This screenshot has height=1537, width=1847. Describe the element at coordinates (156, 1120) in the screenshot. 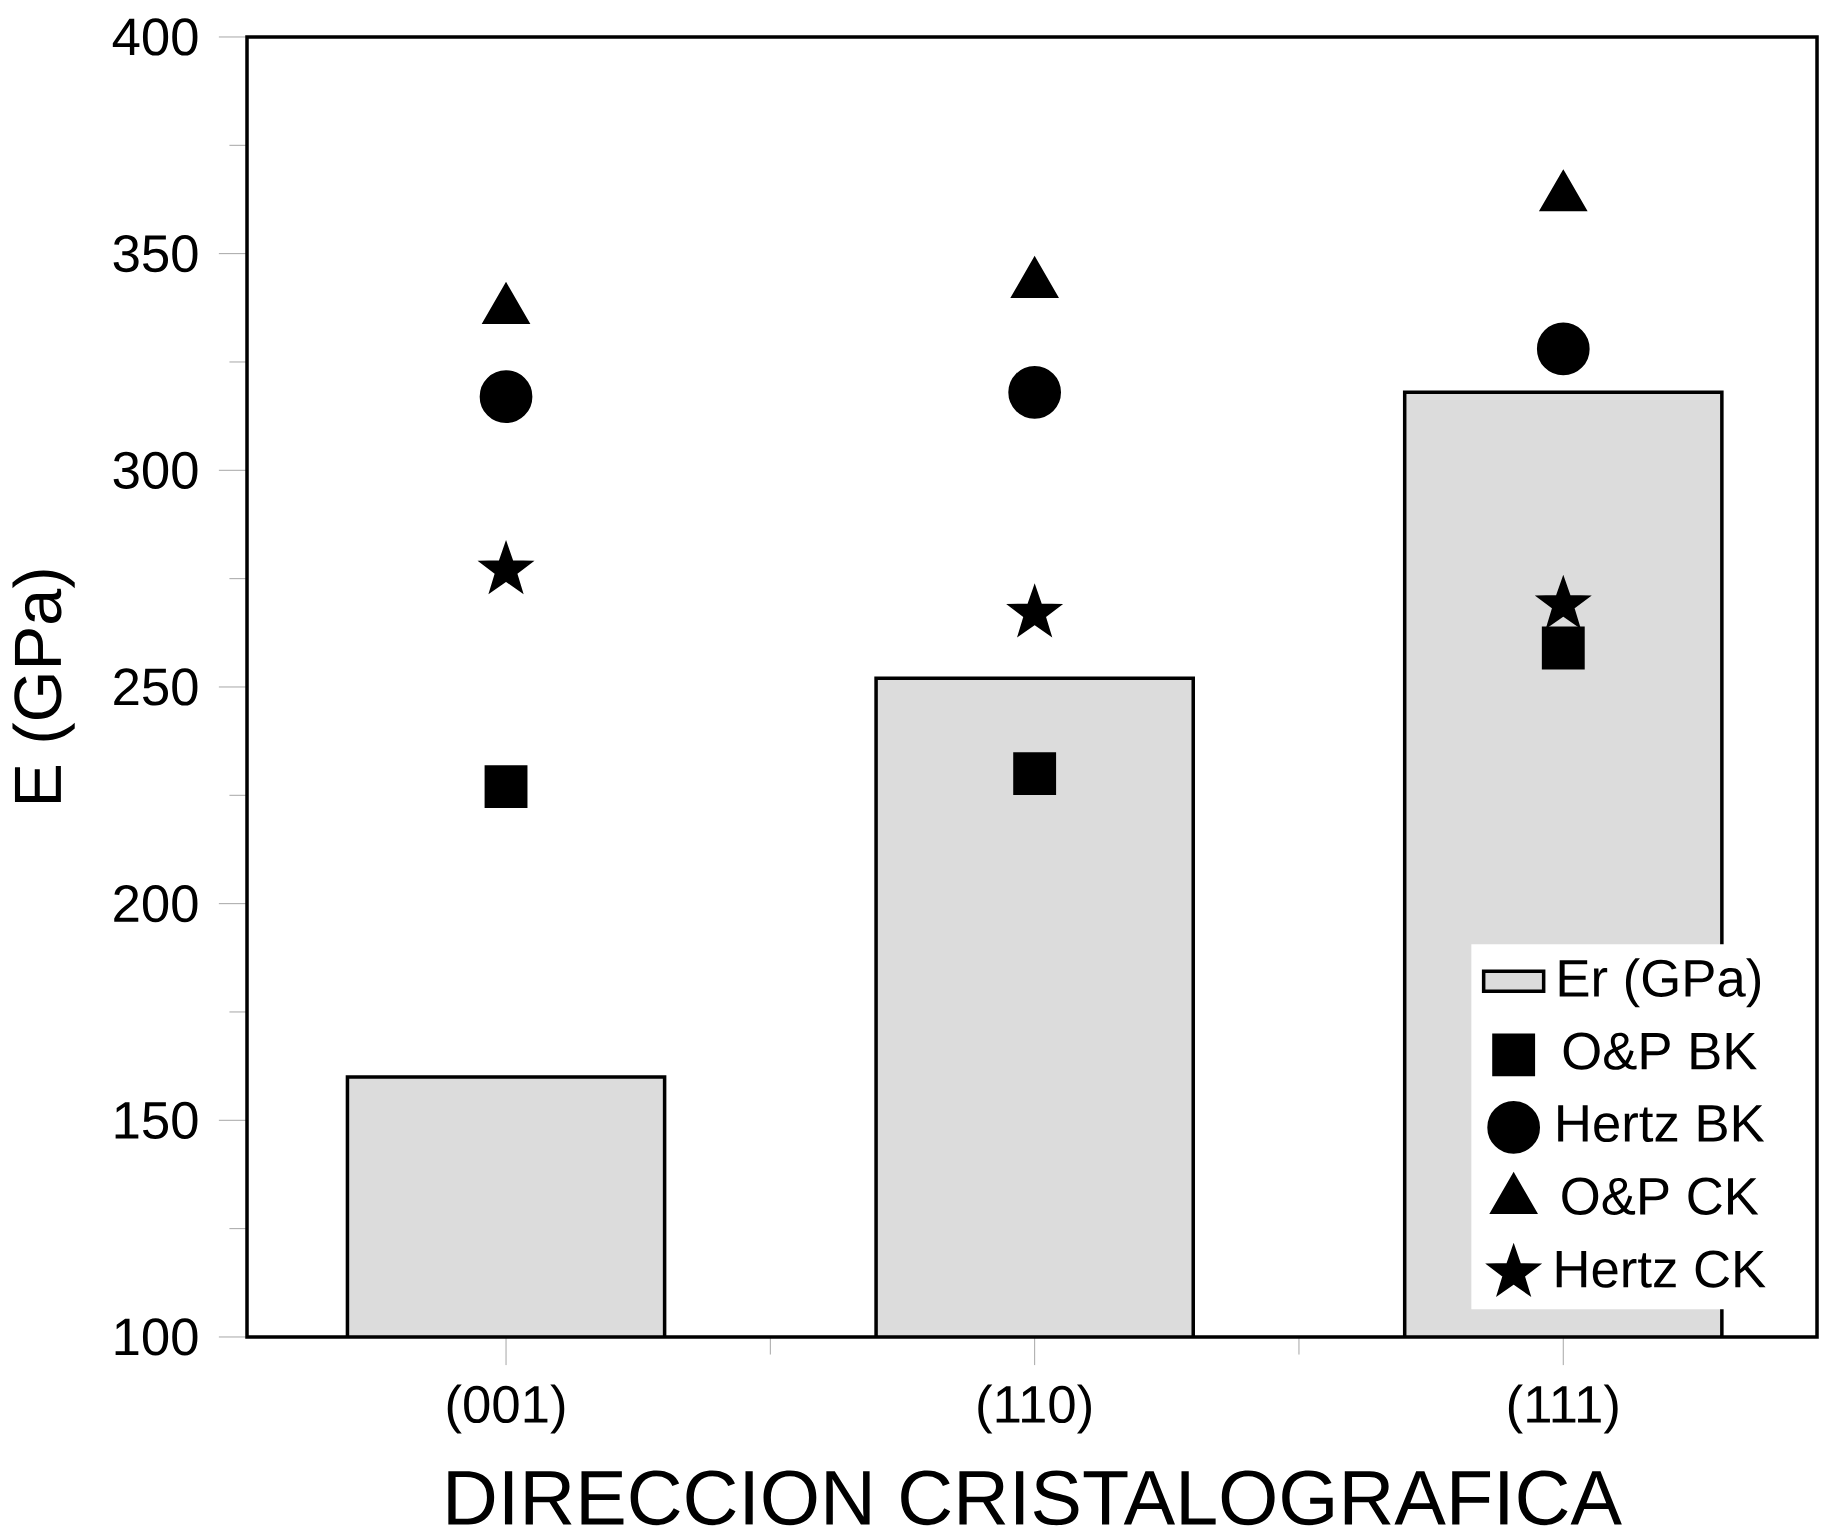

I see `y-tick-label: 150` at that location.